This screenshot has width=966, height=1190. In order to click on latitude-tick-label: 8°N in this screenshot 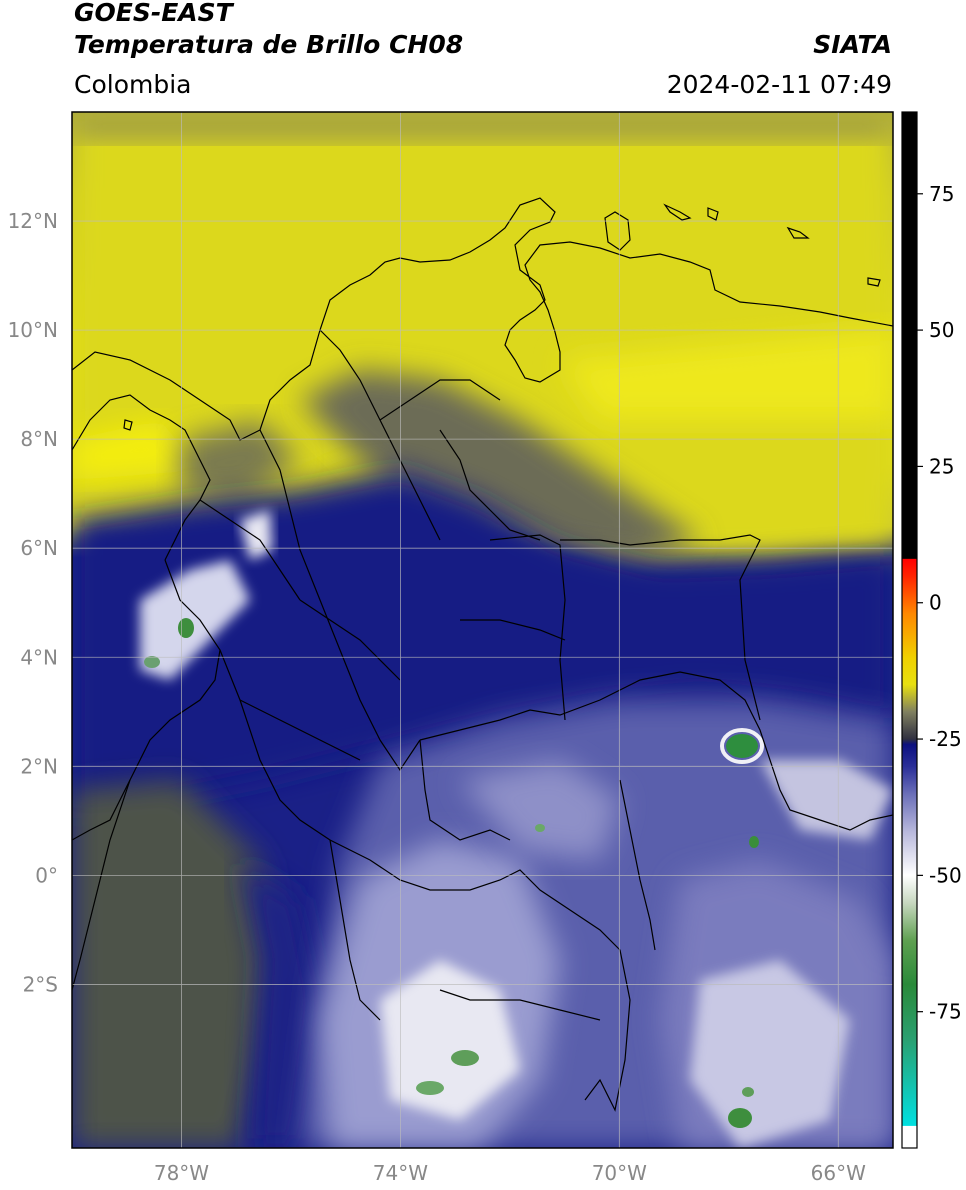, I will do `click(39, 439)`.